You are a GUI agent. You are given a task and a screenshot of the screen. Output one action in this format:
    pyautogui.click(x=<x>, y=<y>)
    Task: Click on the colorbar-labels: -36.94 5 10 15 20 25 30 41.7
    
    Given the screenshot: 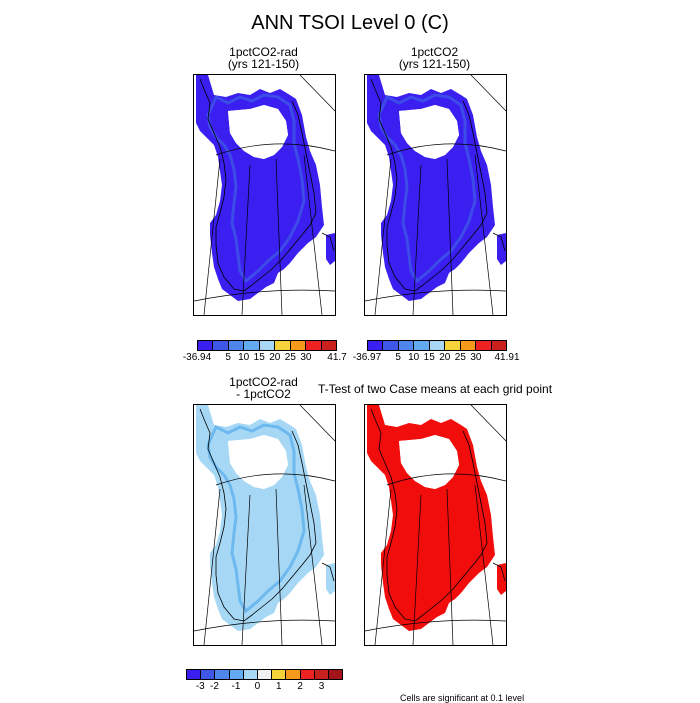 What is the action you would take?
    pyautogui.click(x=265, y=358)
    